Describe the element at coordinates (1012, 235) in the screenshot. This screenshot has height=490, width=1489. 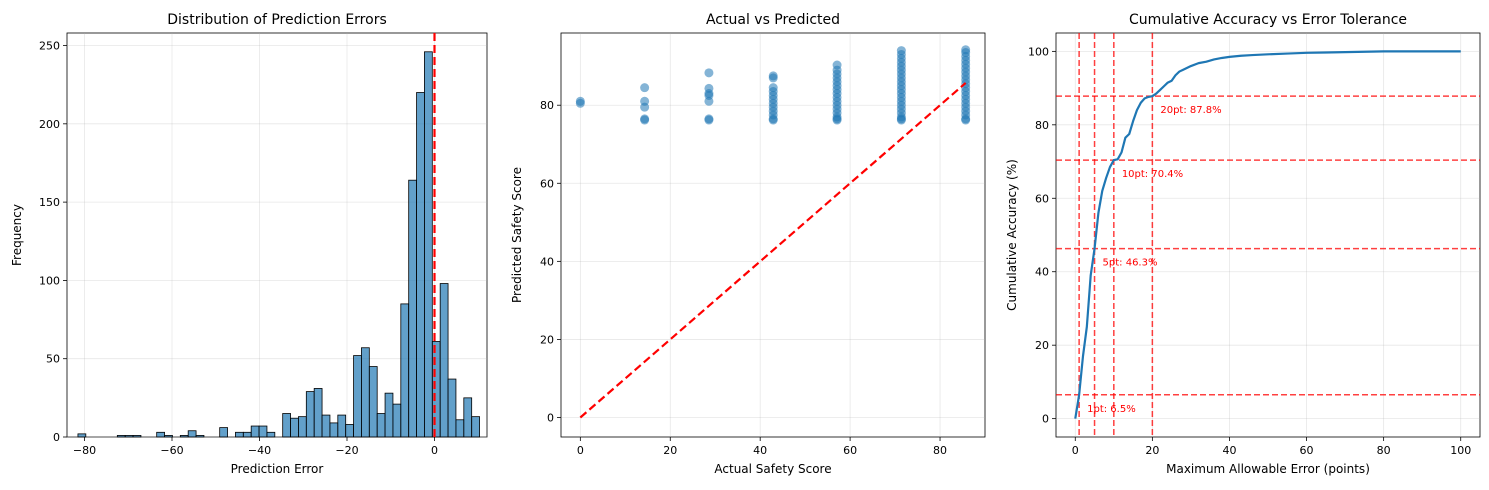
I see `cumulative-y-axis-label: Cumulative Accuracy (%)` at that location.